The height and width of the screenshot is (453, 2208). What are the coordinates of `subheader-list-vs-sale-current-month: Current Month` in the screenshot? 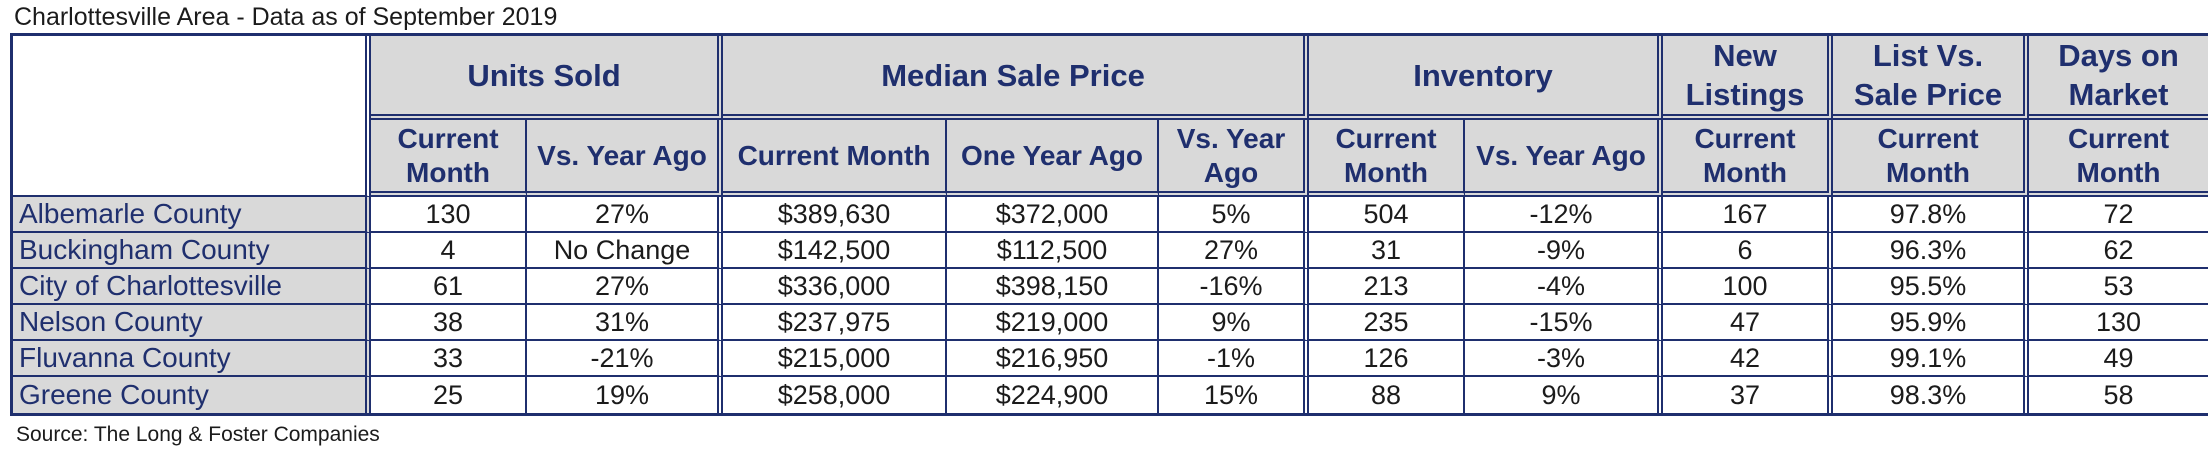 It's located at (1931, 158).